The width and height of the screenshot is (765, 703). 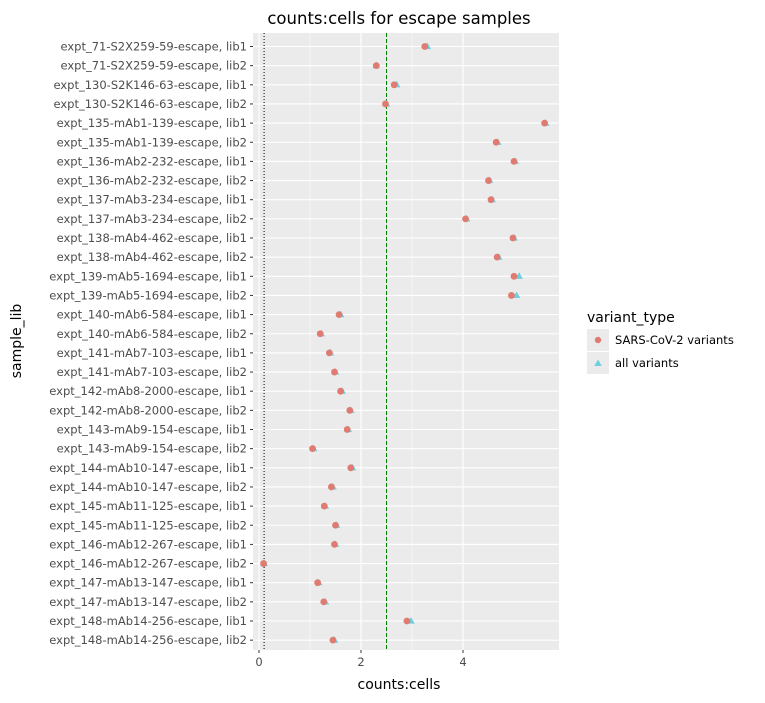 What do you see at coordinates (152, 372) in the screenshot?
I see `y-tick-label: expt_141-mAb7-103-escape, lib2` at bounding box center [152, 372].